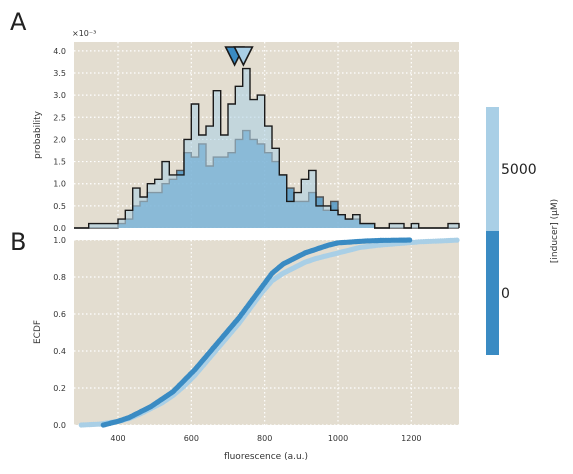  I want to click on histogram-y-multiplier: ×10⁻³, so click(84, 33).